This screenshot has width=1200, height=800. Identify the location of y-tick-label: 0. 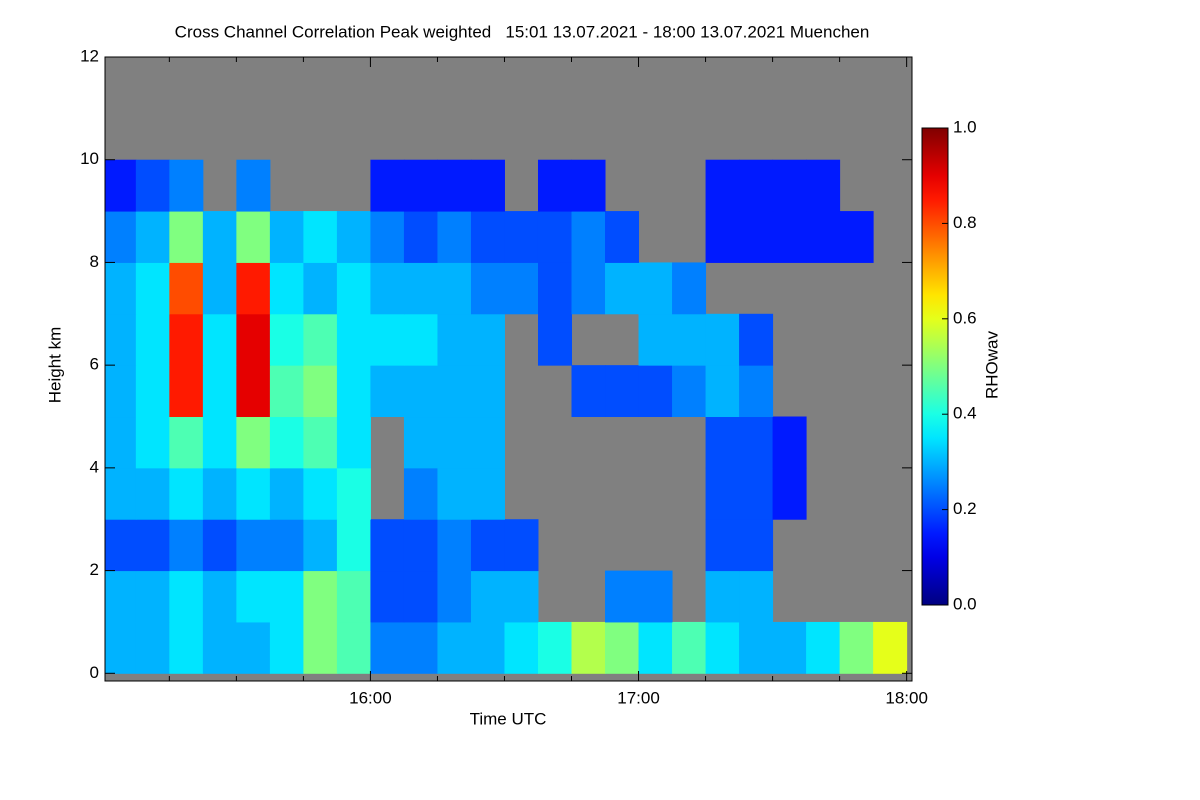
(94, 672).